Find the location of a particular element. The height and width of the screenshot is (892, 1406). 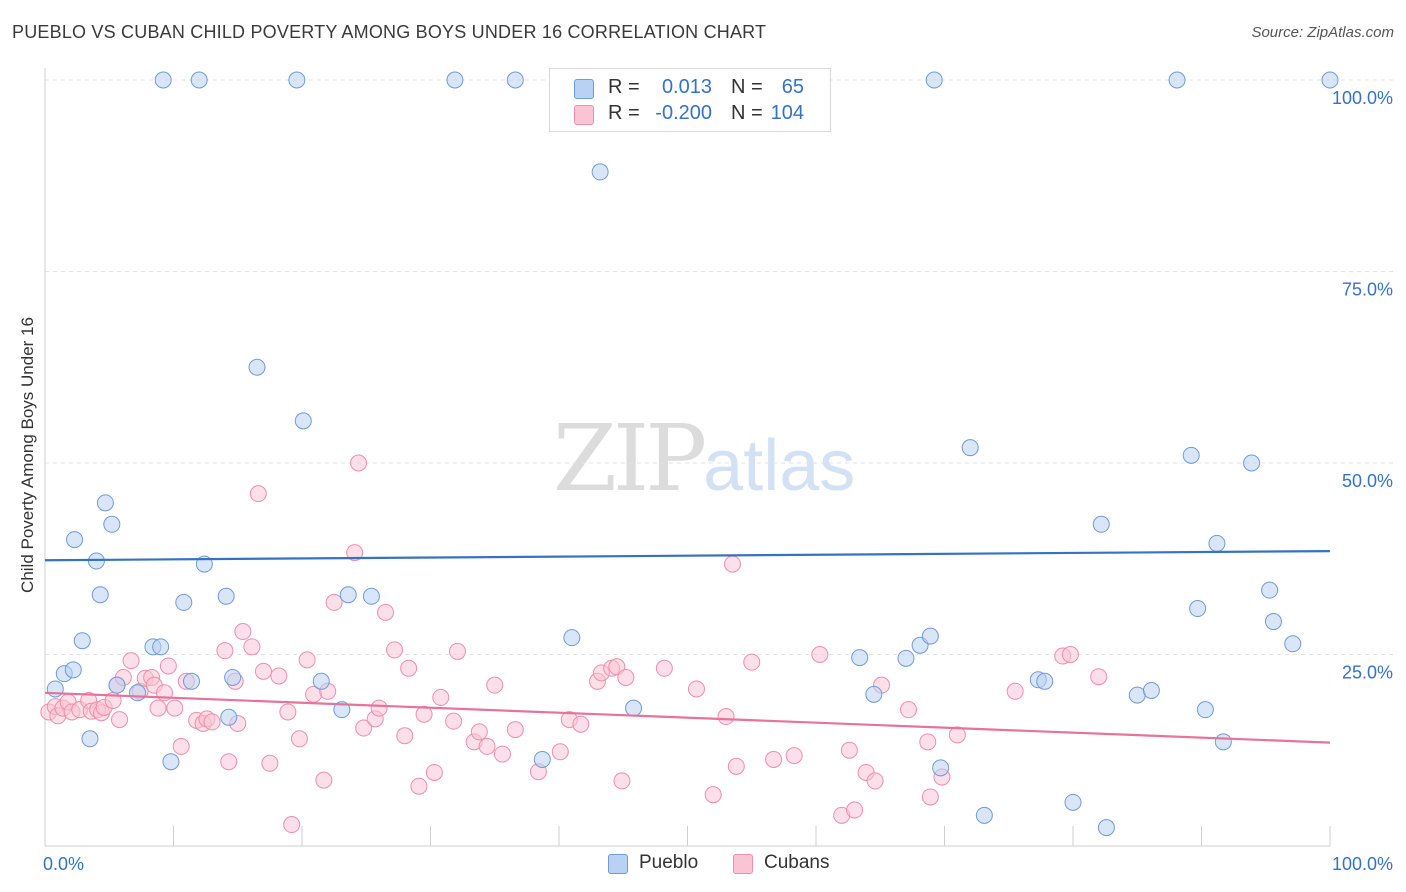

pueblo-legend-label: Pueblo is located at coordinates (669, 862).